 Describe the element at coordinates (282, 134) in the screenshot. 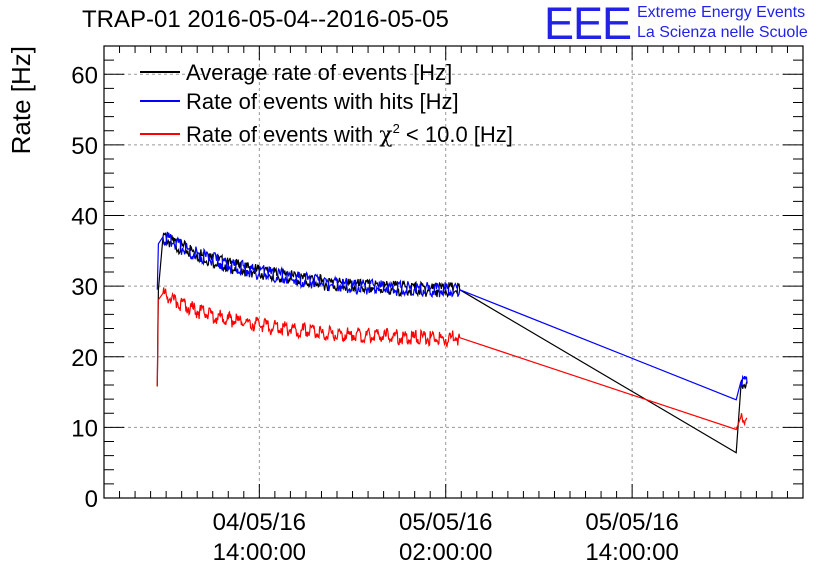

I see `legend-chi2-pre: Rate of events with` at that location.